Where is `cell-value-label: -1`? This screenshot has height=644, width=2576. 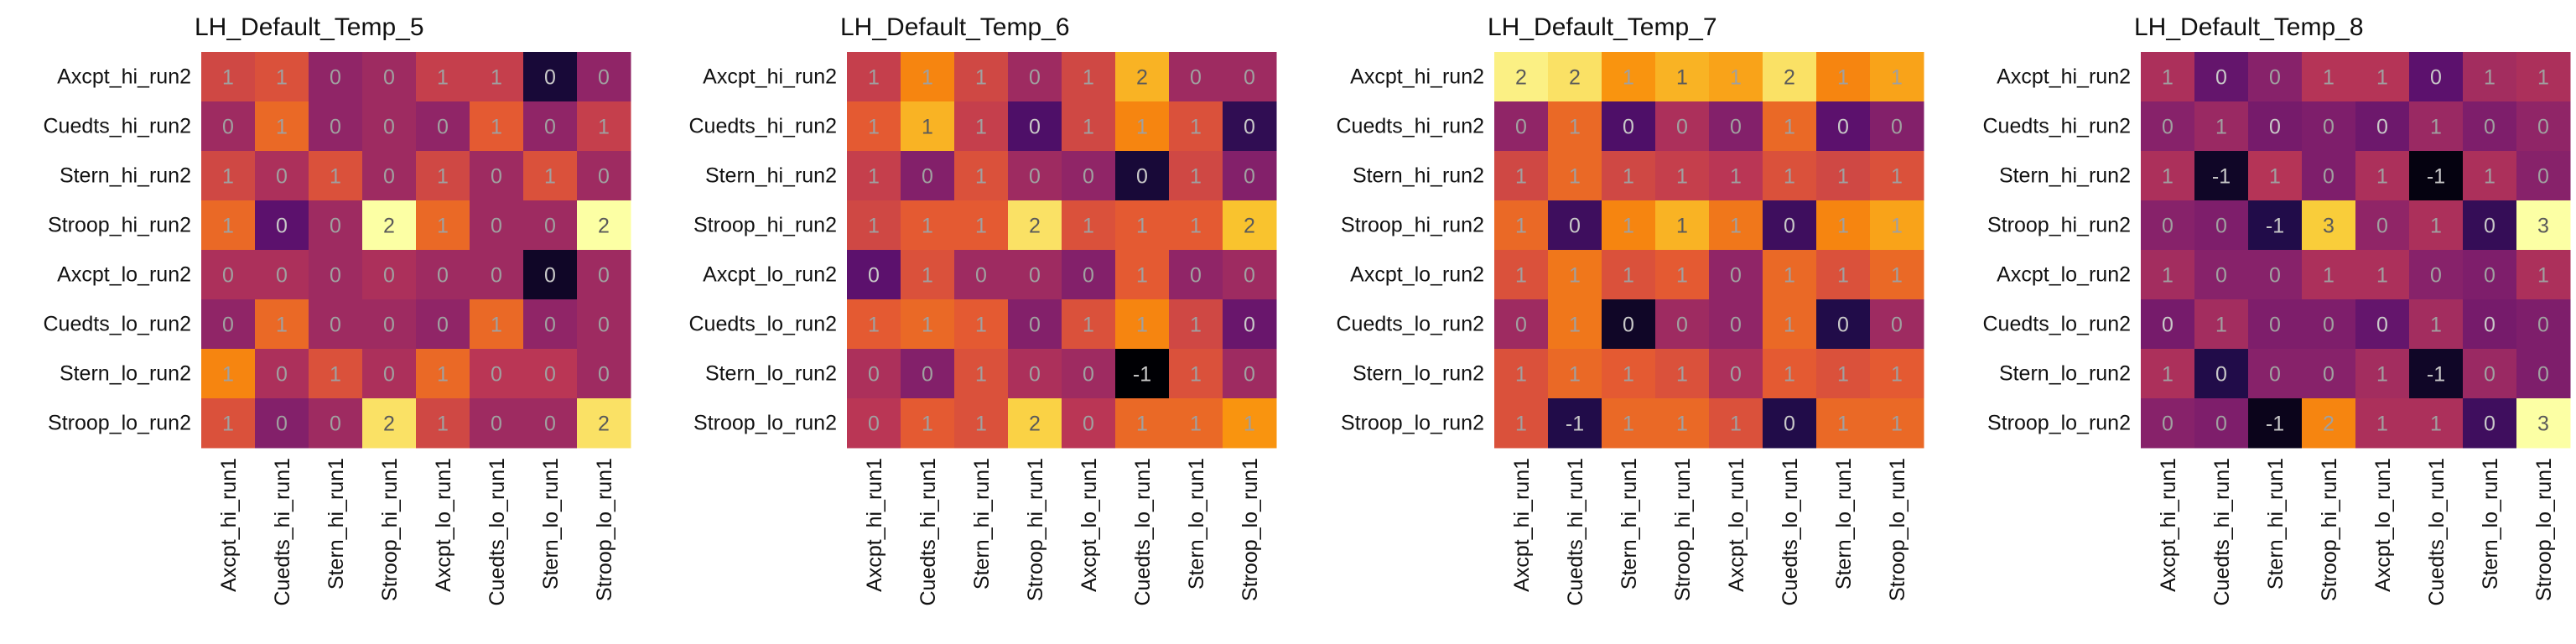
cell-value-label: -1 is located at coordinates (2436, 375).